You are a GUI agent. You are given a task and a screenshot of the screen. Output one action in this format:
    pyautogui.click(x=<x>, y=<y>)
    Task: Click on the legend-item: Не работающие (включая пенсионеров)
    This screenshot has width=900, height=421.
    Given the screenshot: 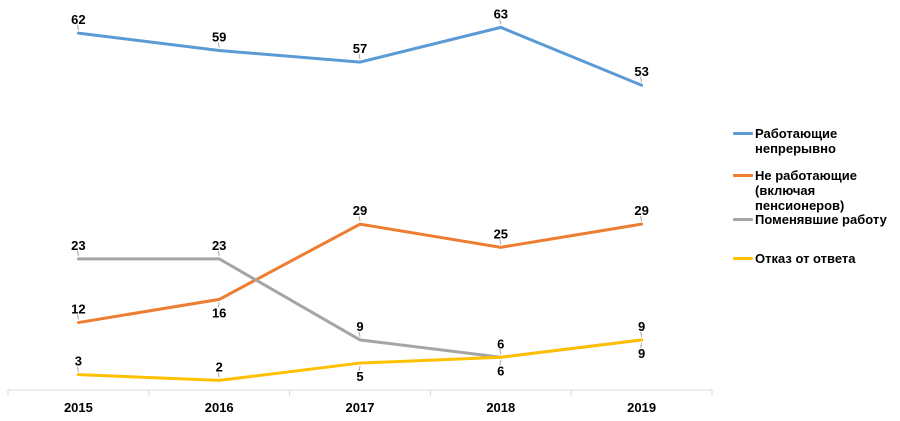 What is the action you would take?
    pyautogui.click(x=815, y=190)
    